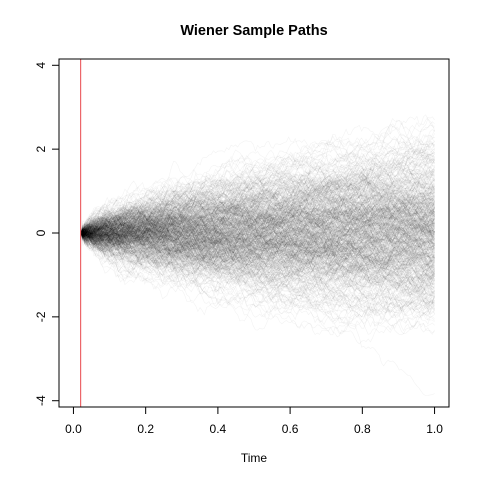 The width and height of the screenshot is (480, 480). Describe the element at coordinates (290, 429) in the screenshot. I see `x-tick-label: 0.6` at that location.